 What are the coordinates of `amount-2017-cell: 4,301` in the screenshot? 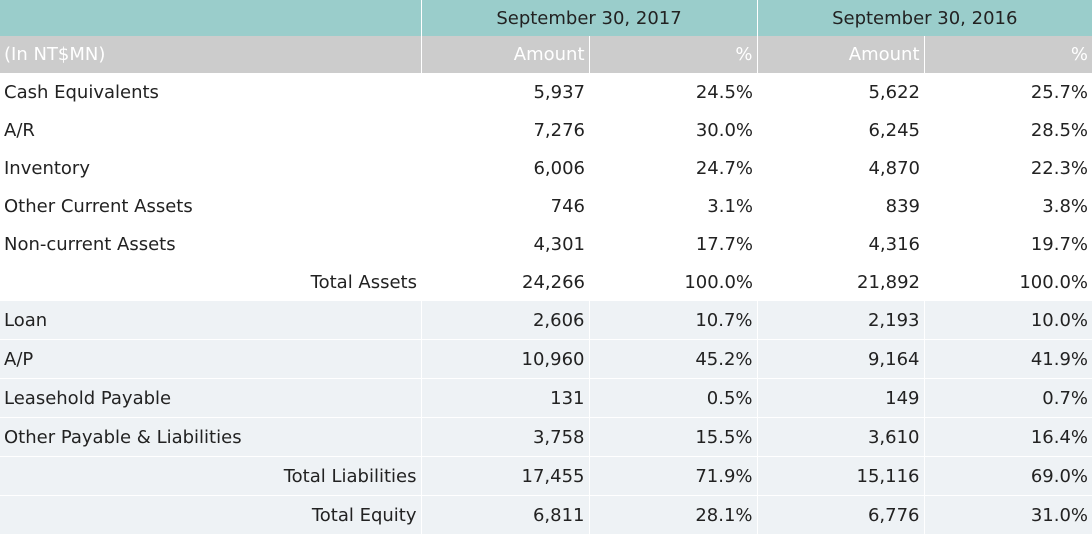 It's located at (559, 244).